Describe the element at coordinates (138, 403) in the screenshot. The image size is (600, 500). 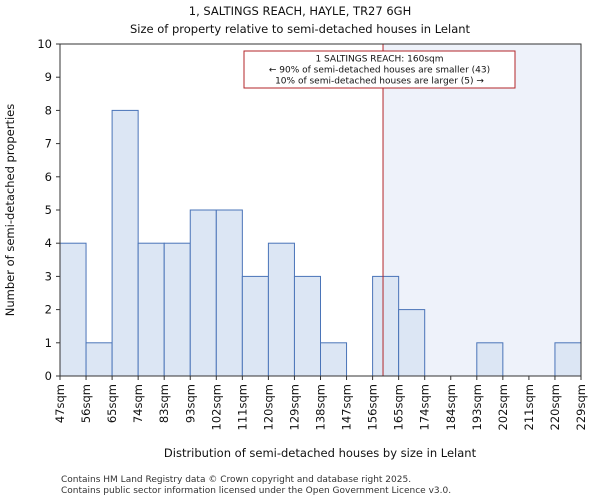
I see `x-tick-label-74sqm: 74sqm` at that location.